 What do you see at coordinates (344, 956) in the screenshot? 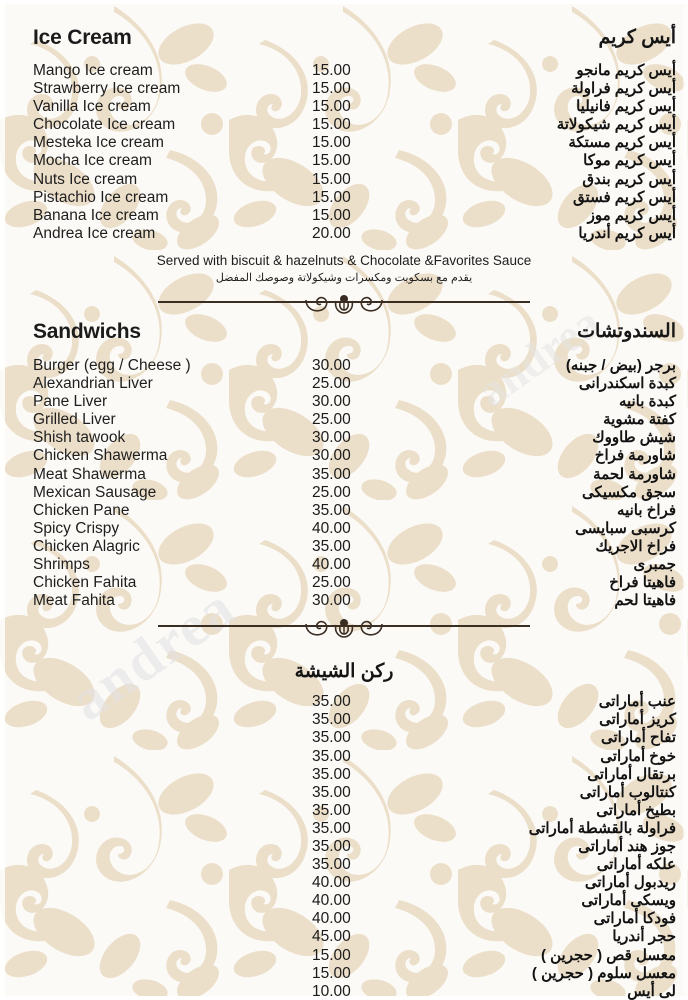
I see `menu-item-row: 15.00 معسل قص ( حجرين )` at bounding box center [344, 956].